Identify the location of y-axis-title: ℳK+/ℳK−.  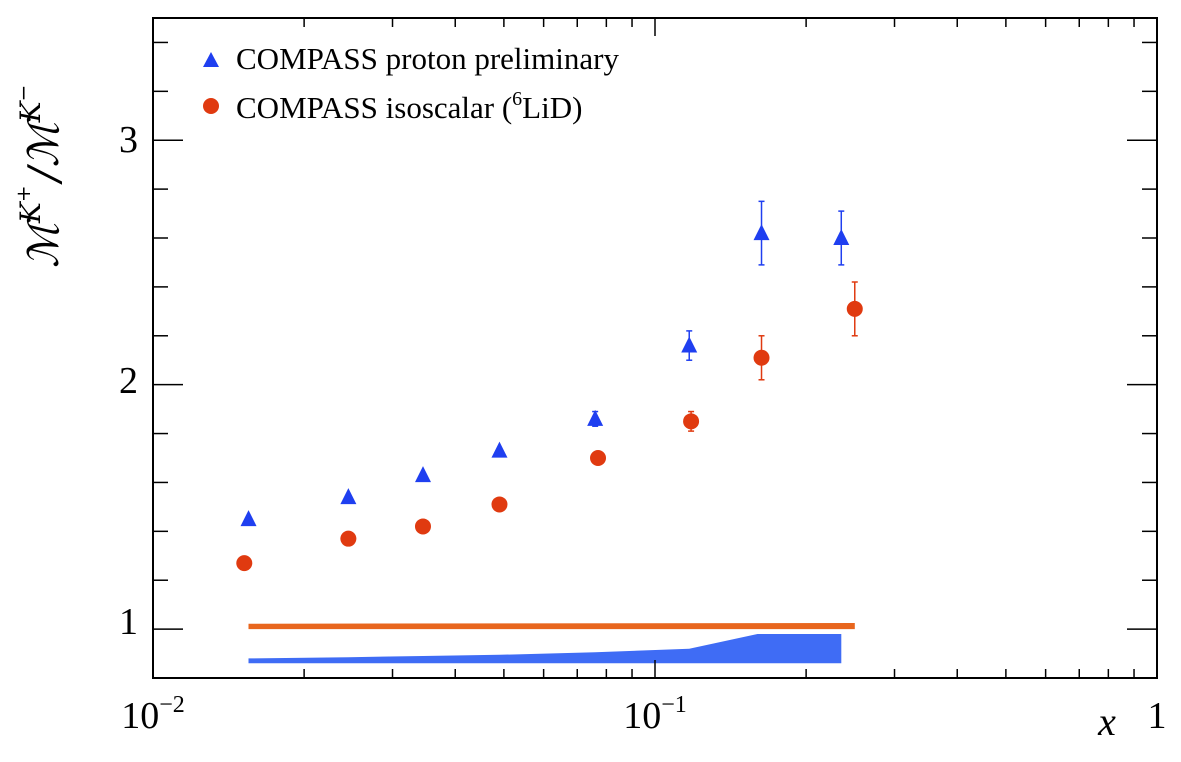
(39, 176).